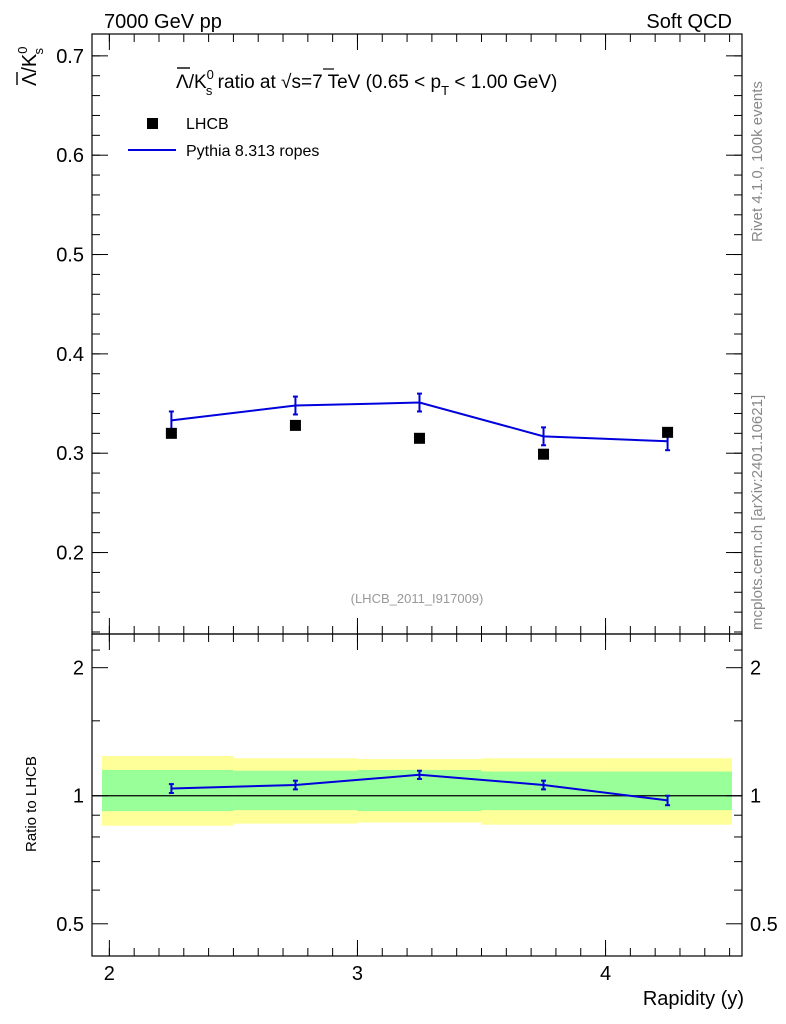 This screenshot has height=1024, width=786. Describe the element at coordinates (419, 788) in the screenshot. I see `ratio-series` at that location.